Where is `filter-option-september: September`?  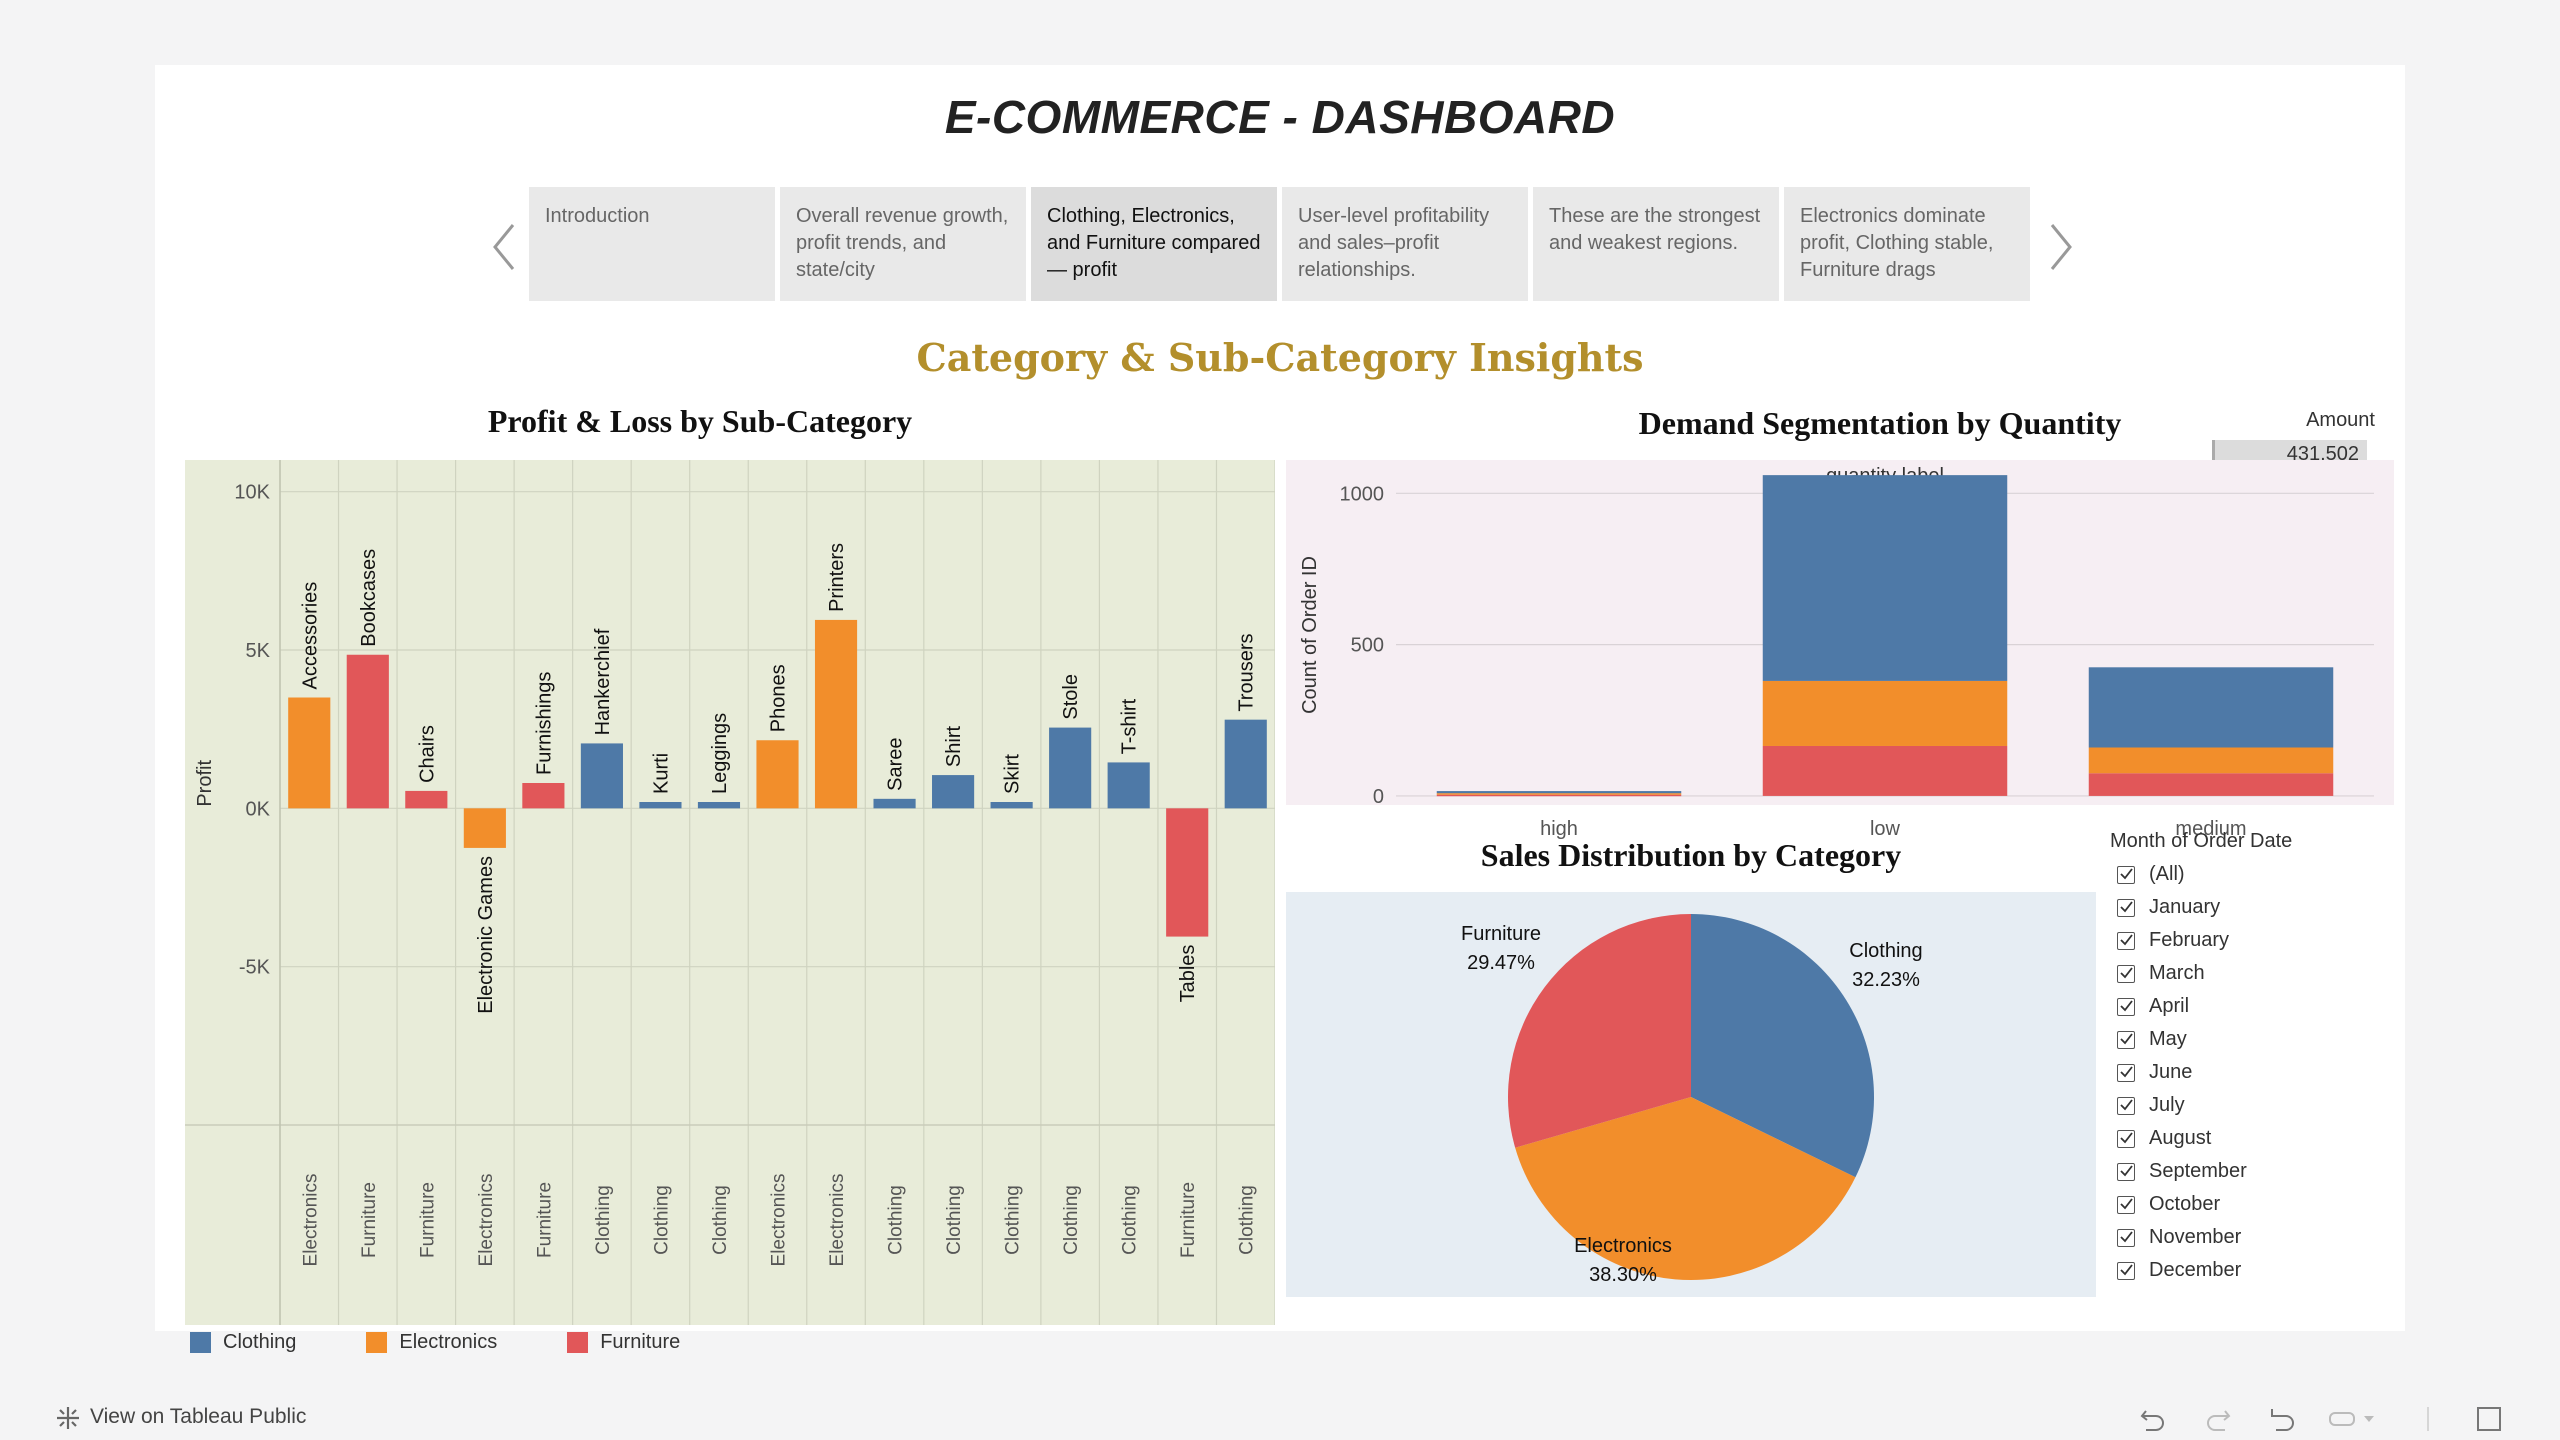
filter-option-september: September is located at coordinates (2252, 1171).